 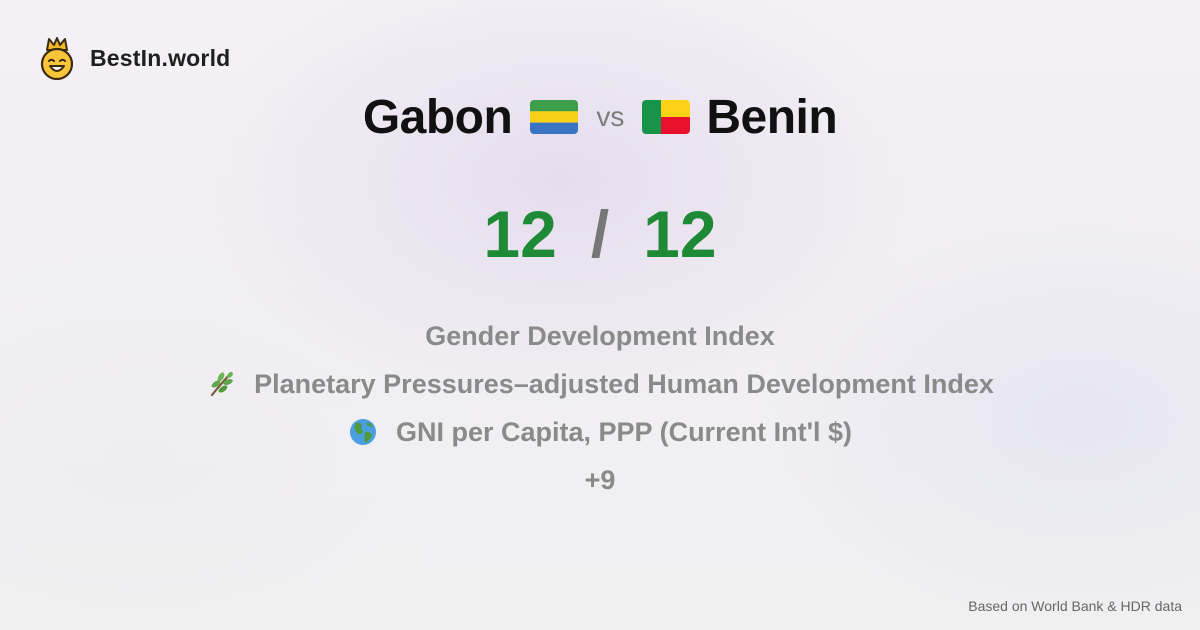 What do you see at coordinates (666, 117) in the screenshot?
I see `benin-flag-icon` at bounding box center [666, 117].